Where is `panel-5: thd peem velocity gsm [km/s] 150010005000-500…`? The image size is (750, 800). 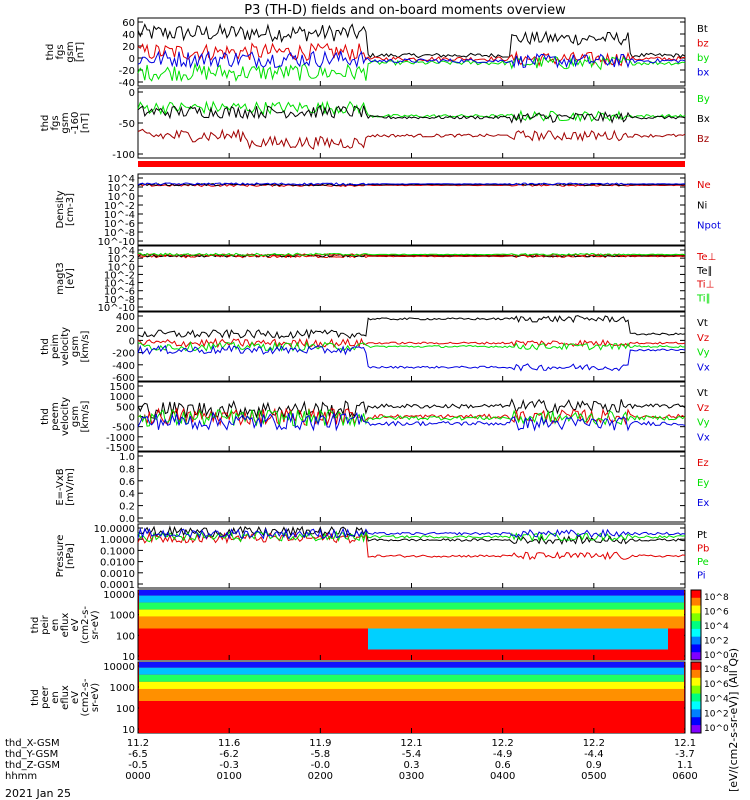 panel-5: thd peem velocity gsm [km/s] 150010005000-500… is located at coordinates (375, 417).